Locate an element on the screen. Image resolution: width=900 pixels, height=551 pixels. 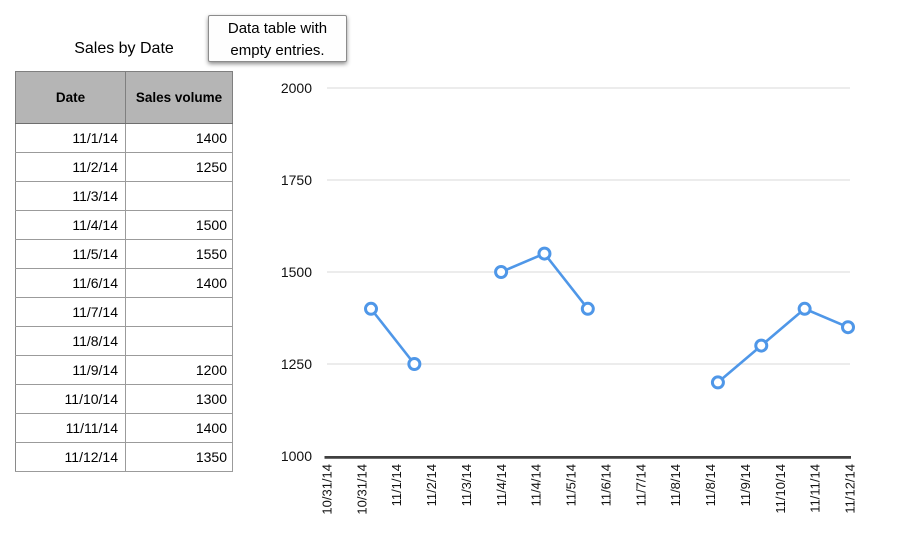
date-cell: 11/2/14 is located at coordinates (70, 167).